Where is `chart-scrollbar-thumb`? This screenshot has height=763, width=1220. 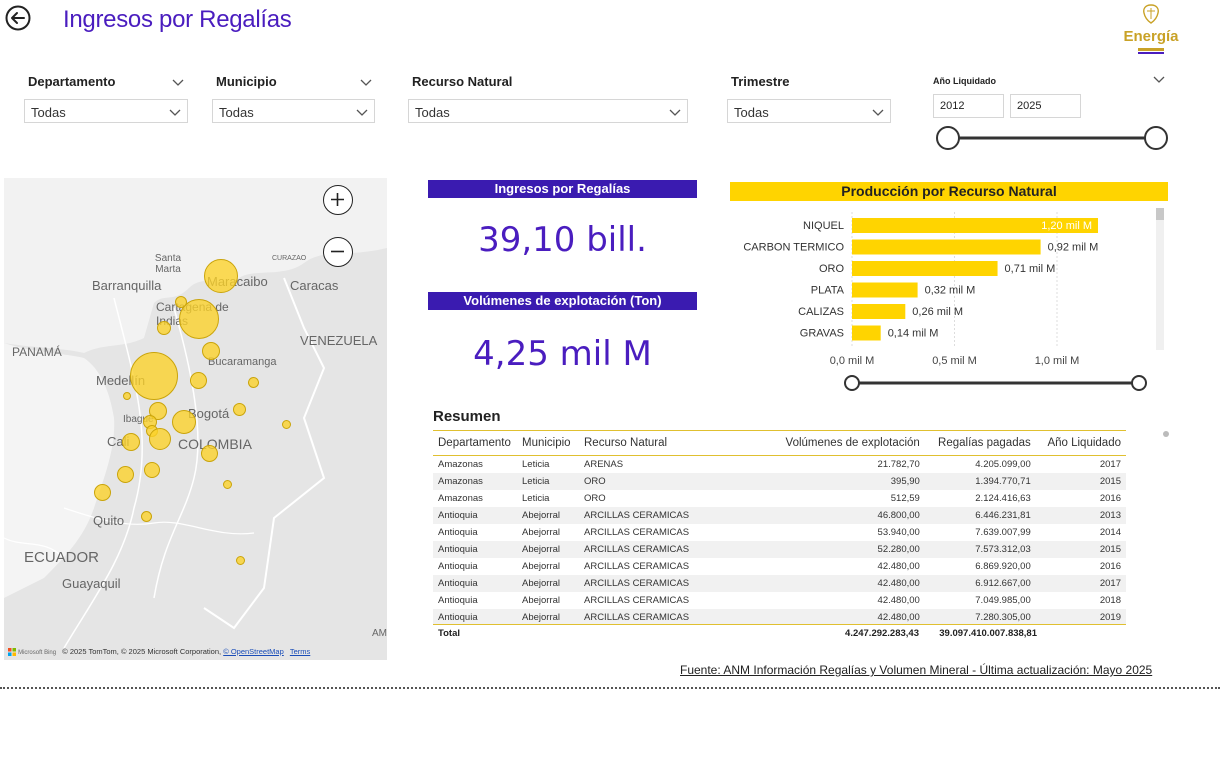
chart-scrollbar-thumb is located at coordinates (1160, 214).